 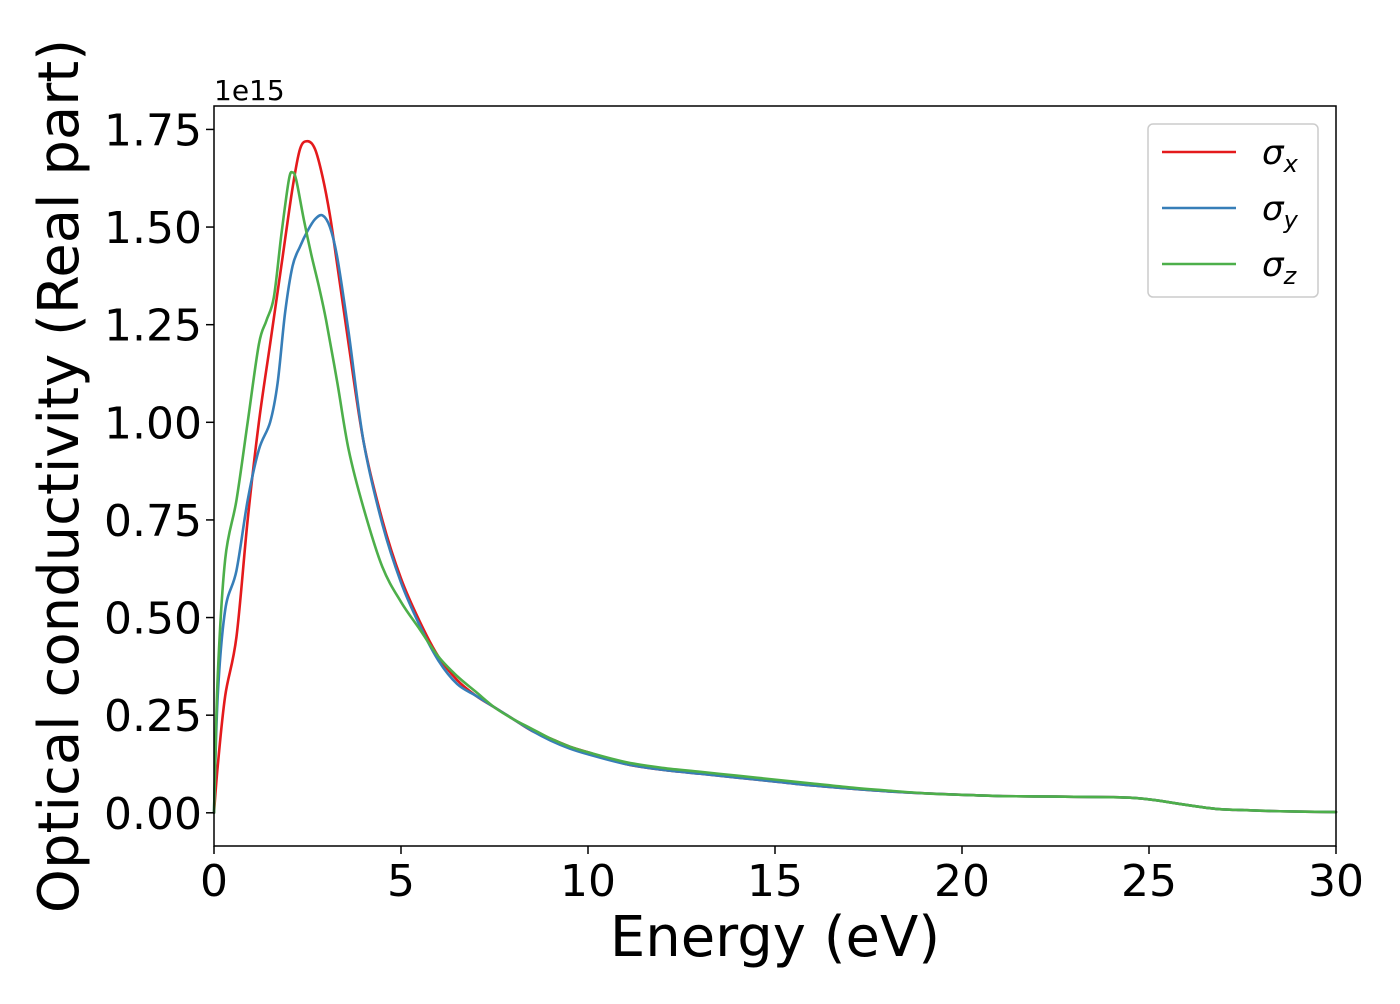 I want to click on x-tick-label: 0, so click(x=214, y=881).